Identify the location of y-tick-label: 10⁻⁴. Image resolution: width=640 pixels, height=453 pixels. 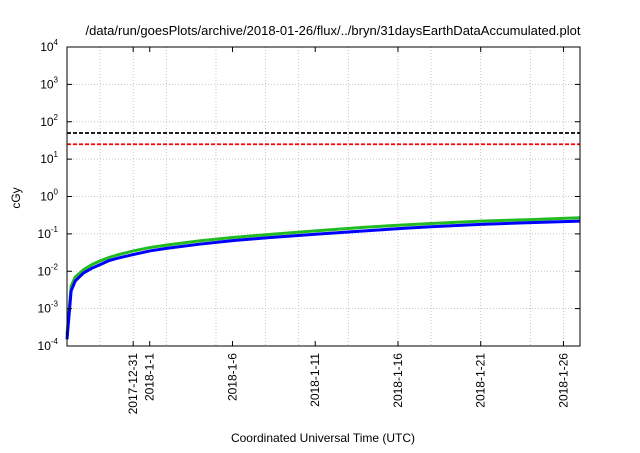
(48, 345).